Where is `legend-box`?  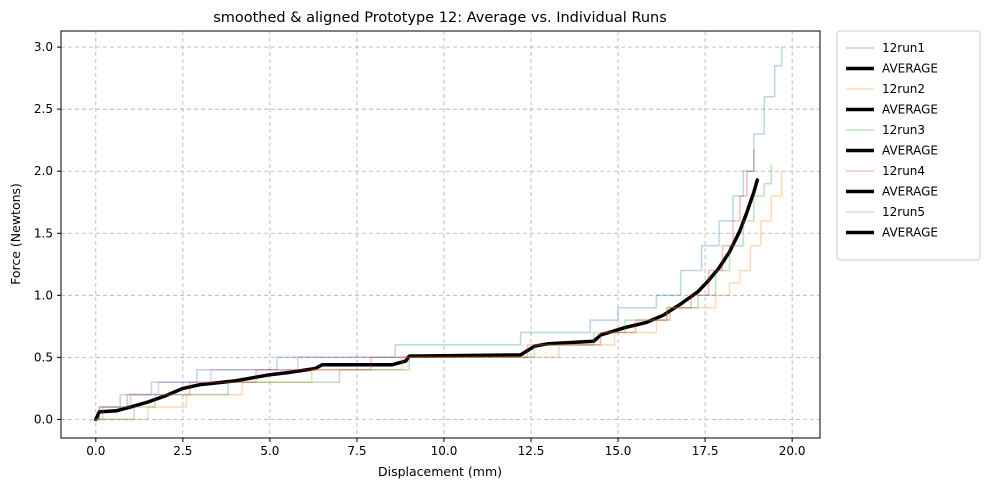
legend-box is located at coordinates (908, 145).